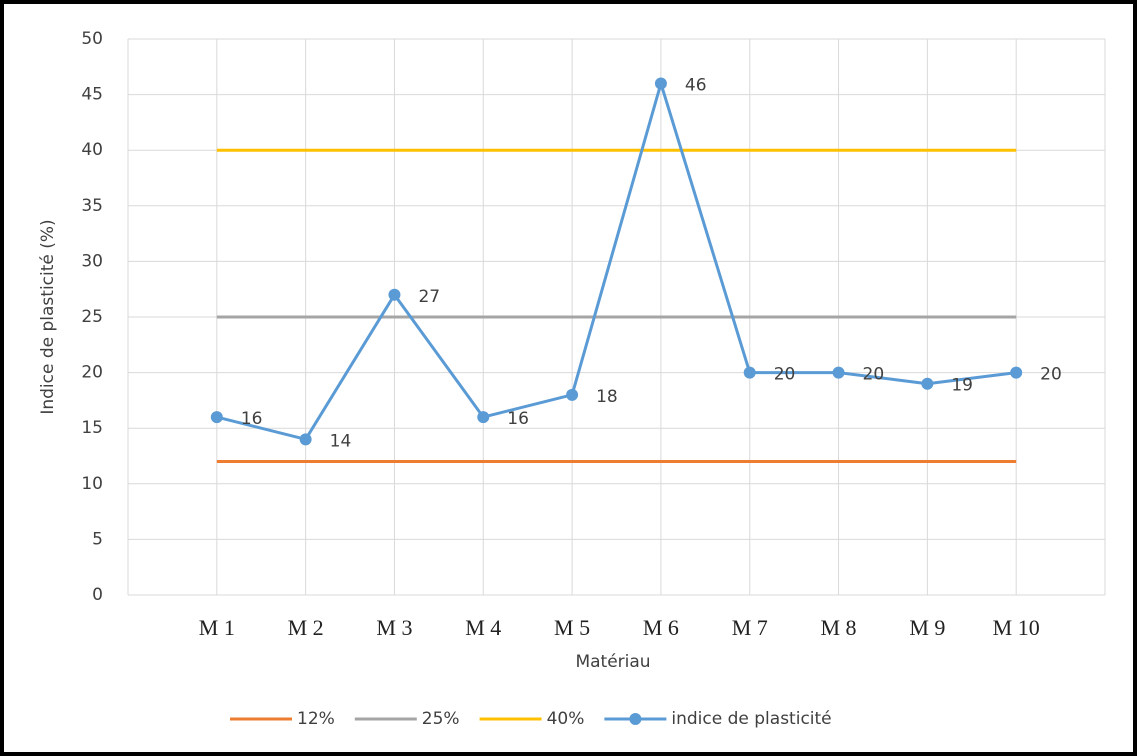 The height and width of the screenshot is (756, 1137). I want to click on y-tick-label: 15, so click(92, 428).